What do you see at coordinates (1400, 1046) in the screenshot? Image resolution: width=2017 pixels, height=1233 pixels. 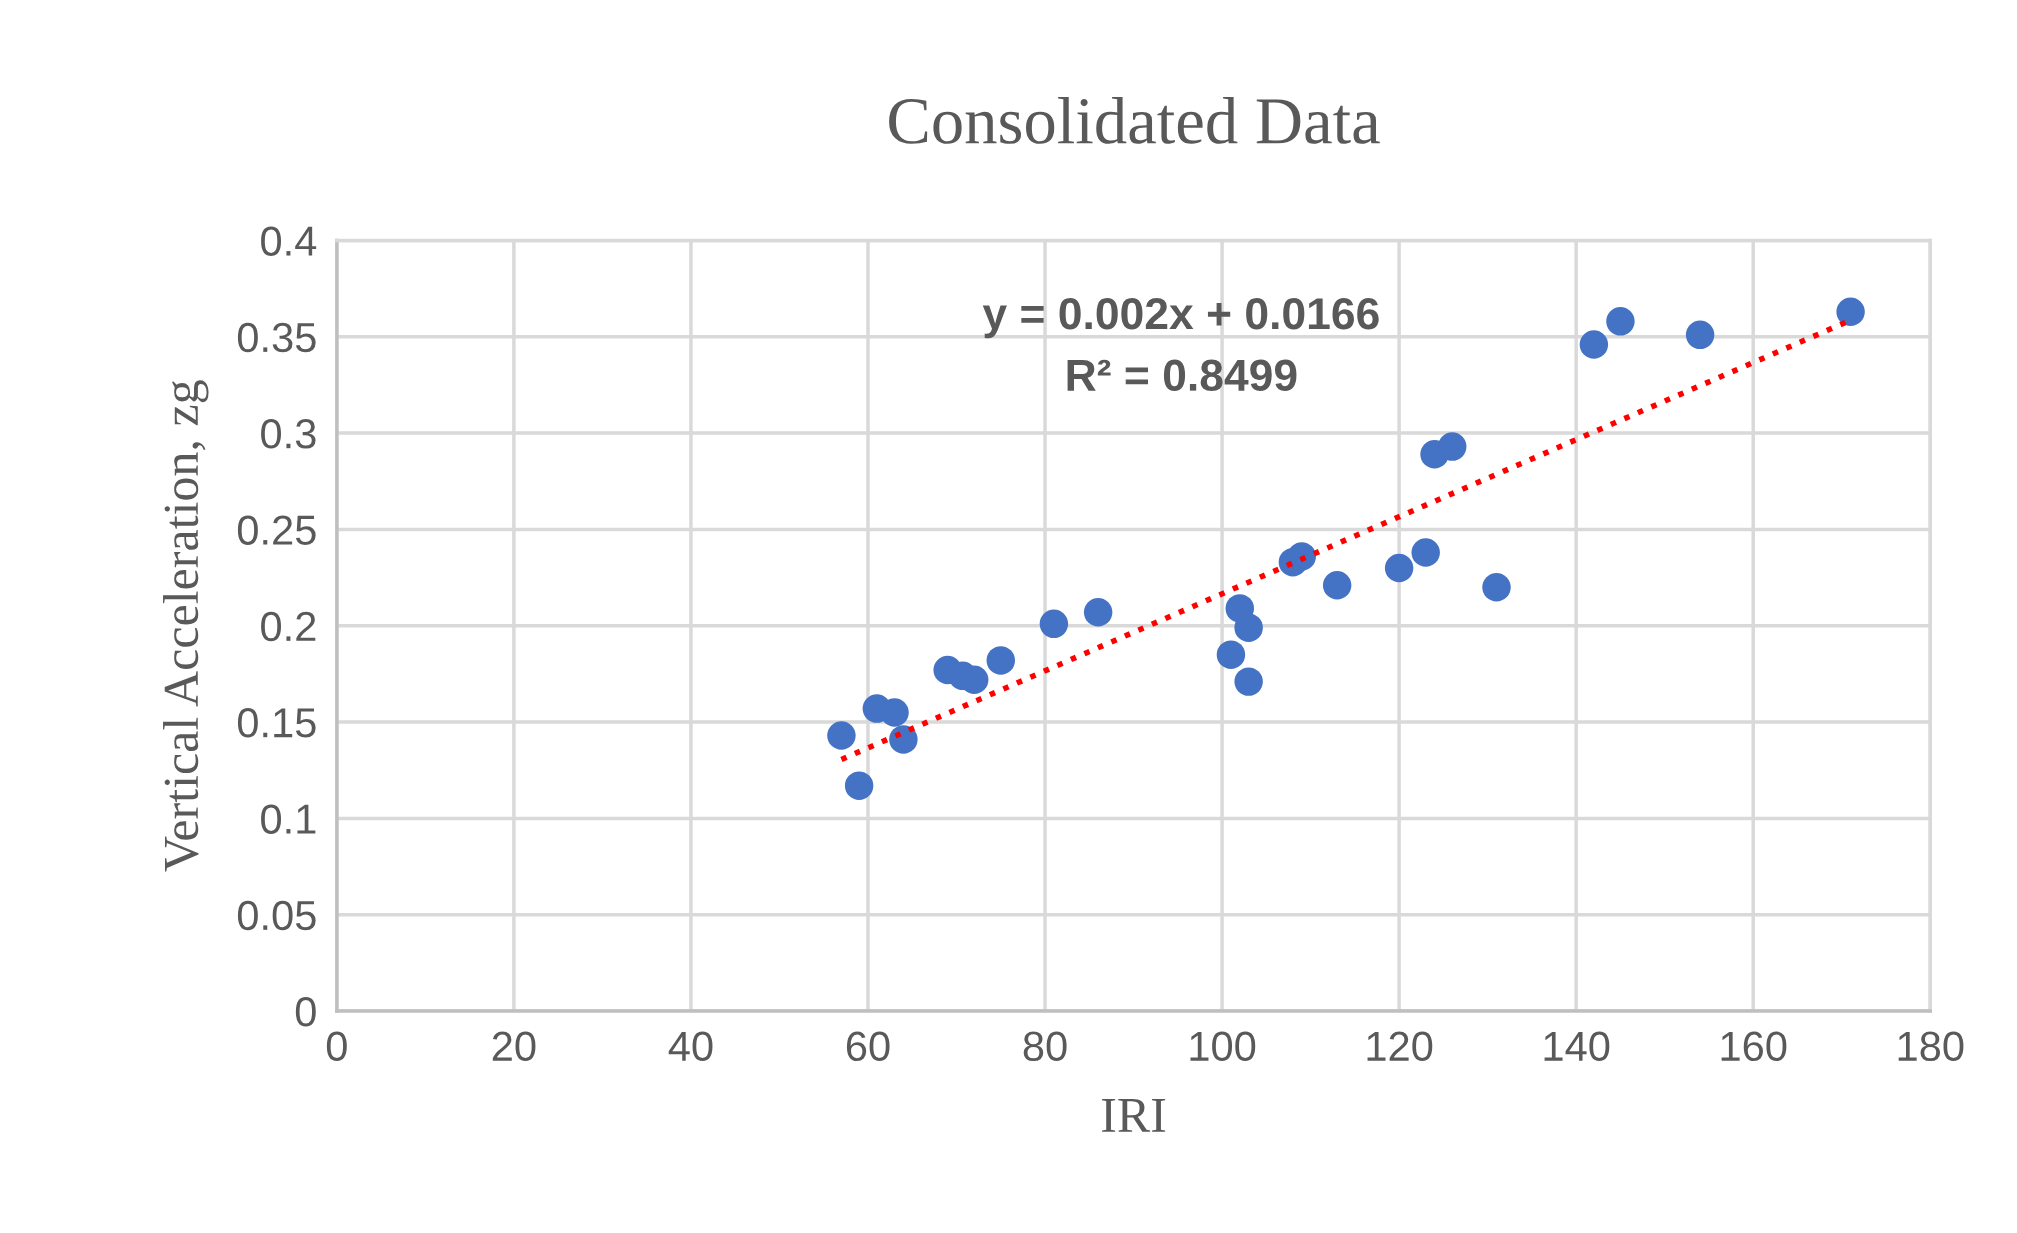 I see `x-tick-label: 120` at bounding box center [1400, 1046].